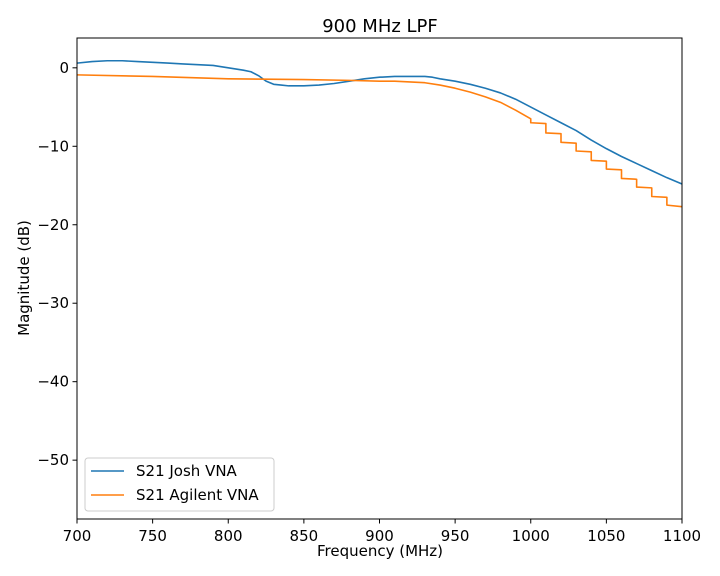 The height and width of the screenshot is (576, 720). I want to click on x-tick-label: 900, so click(379, 536).